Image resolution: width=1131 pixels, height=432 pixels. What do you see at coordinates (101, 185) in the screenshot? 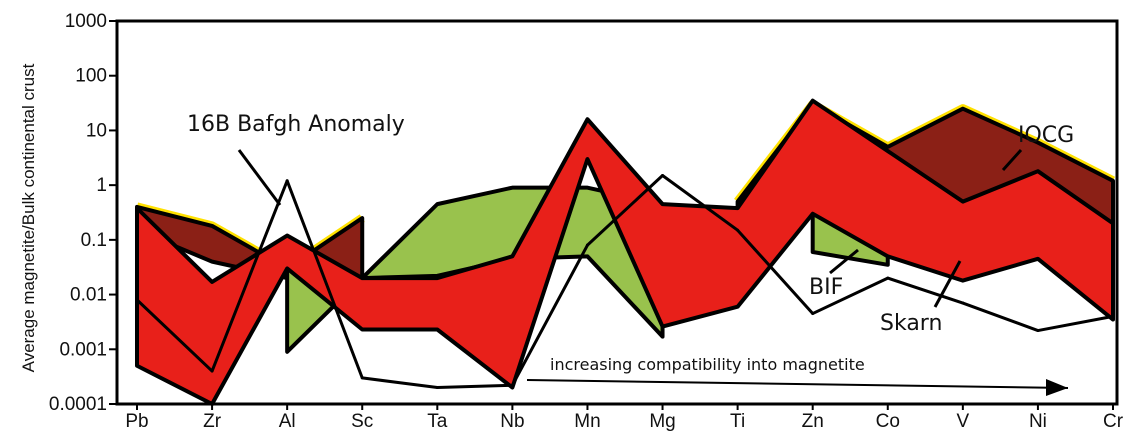
I see `y-tick-label: 1` at bounding box center [101, 185].